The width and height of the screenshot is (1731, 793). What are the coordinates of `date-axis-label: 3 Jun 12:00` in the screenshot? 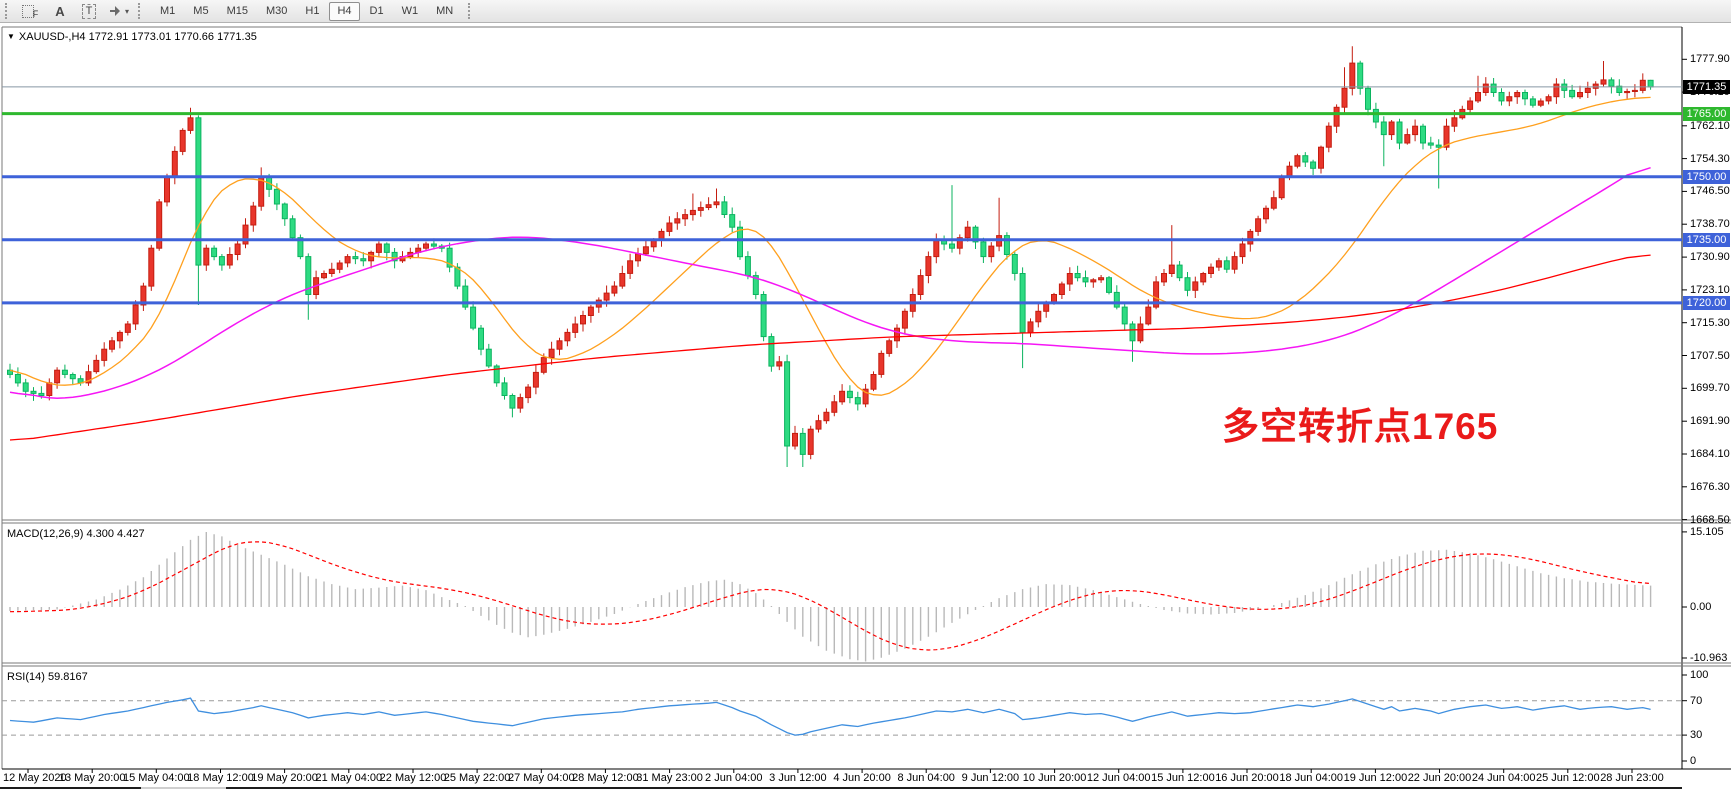 It's located at (798, 778).